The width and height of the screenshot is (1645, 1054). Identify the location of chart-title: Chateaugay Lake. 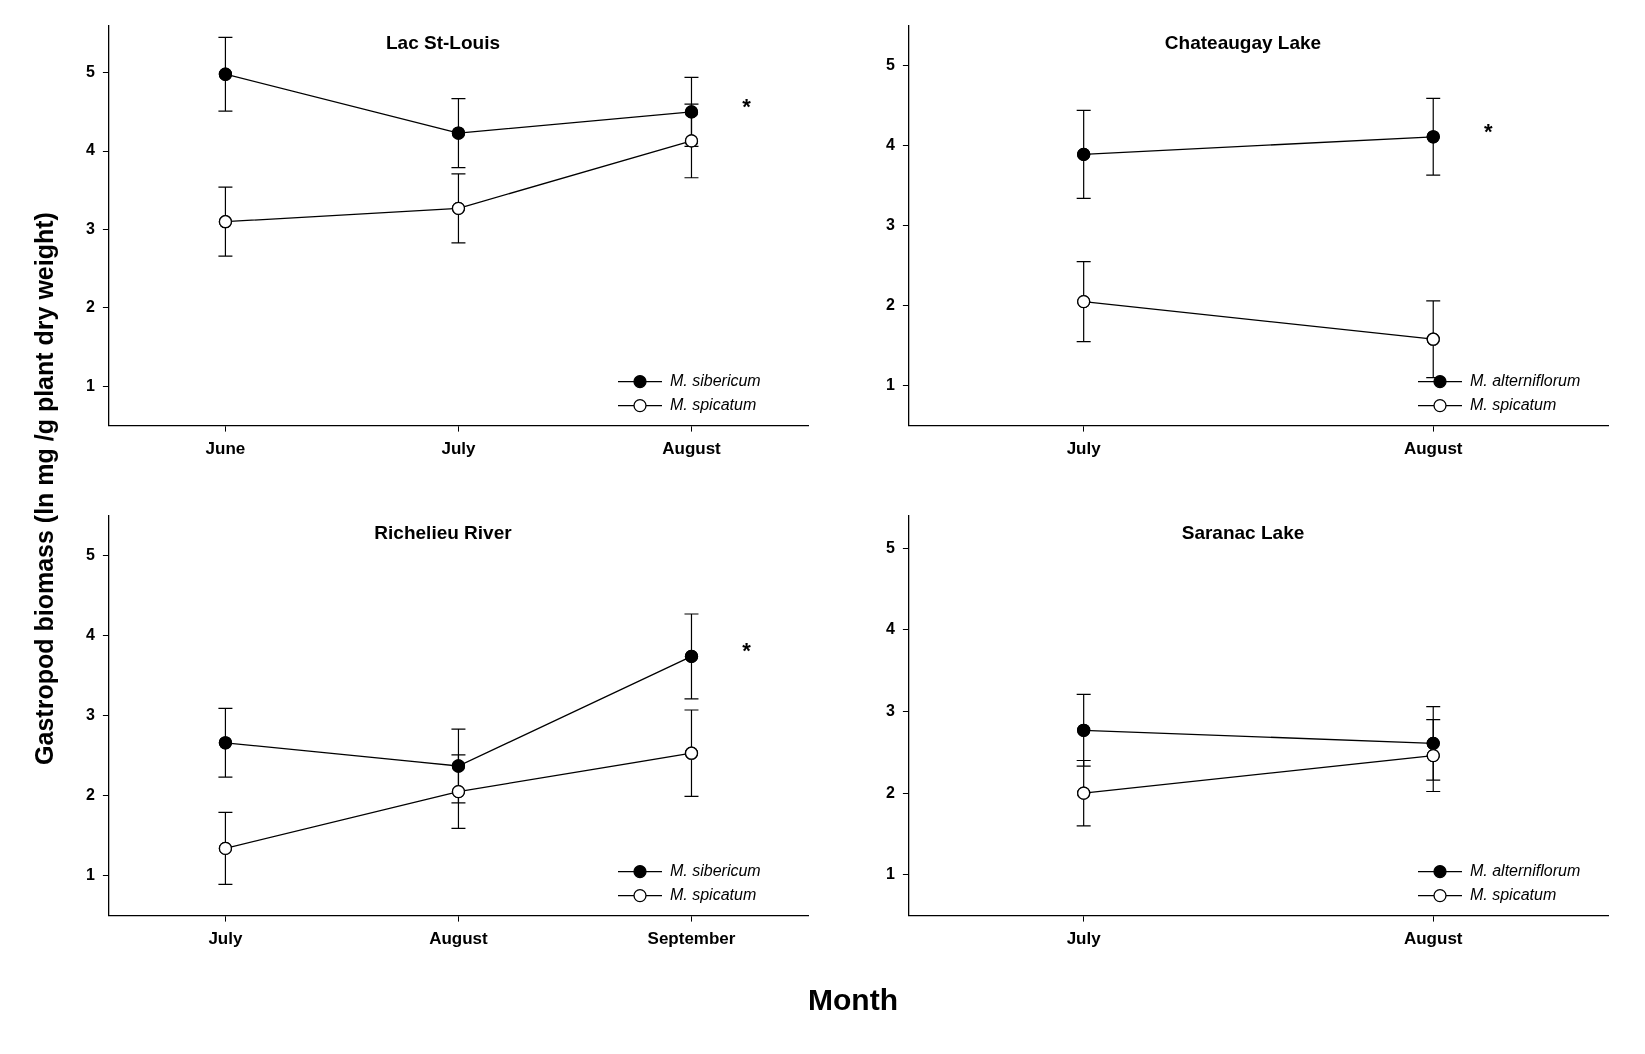
(1243, 43).